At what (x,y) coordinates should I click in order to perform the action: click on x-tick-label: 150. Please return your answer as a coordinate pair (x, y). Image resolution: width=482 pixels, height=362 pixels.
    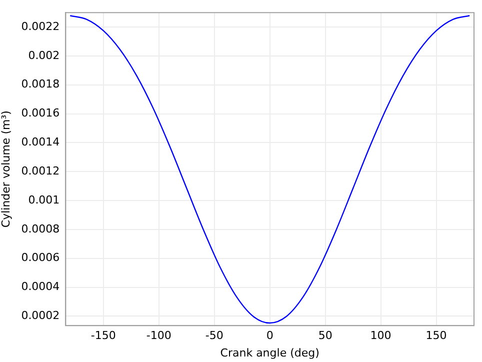
    Looking at the image, I should click on (436, 335).